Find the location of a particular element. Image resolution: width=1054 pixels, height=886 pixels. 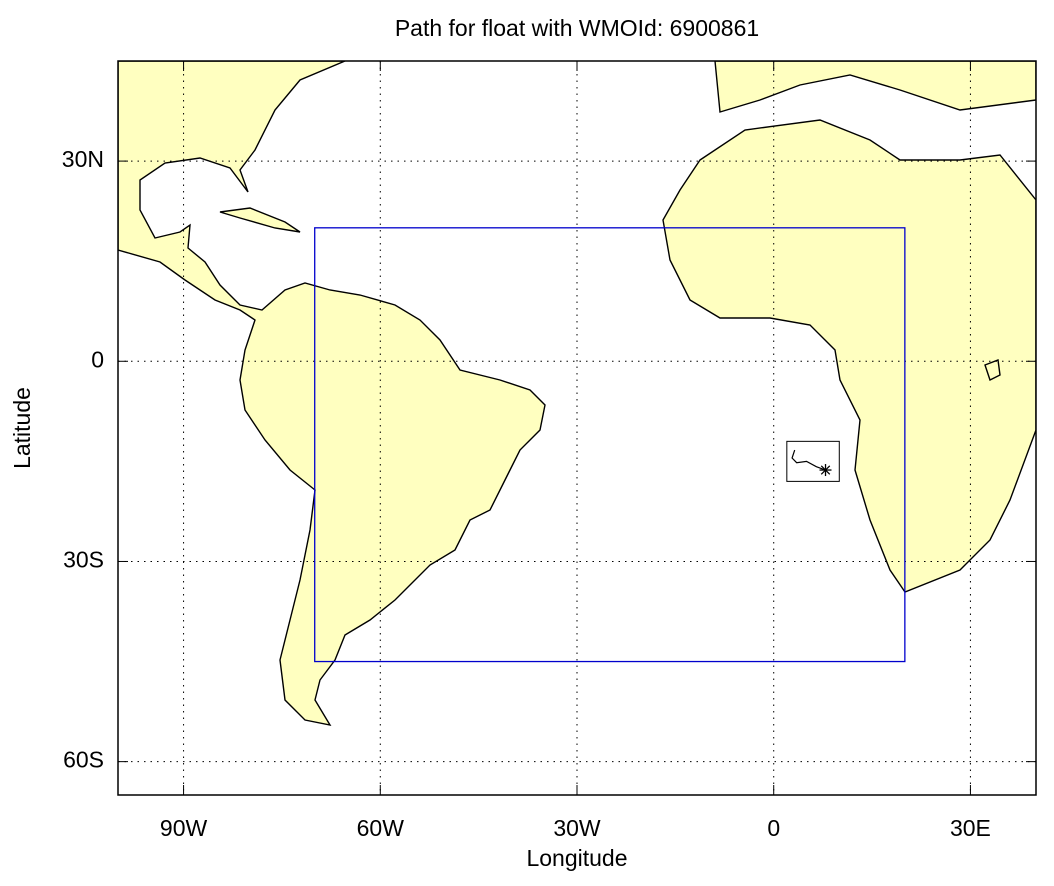

y-tick-label: 30S is located at coordinates (83, 560).